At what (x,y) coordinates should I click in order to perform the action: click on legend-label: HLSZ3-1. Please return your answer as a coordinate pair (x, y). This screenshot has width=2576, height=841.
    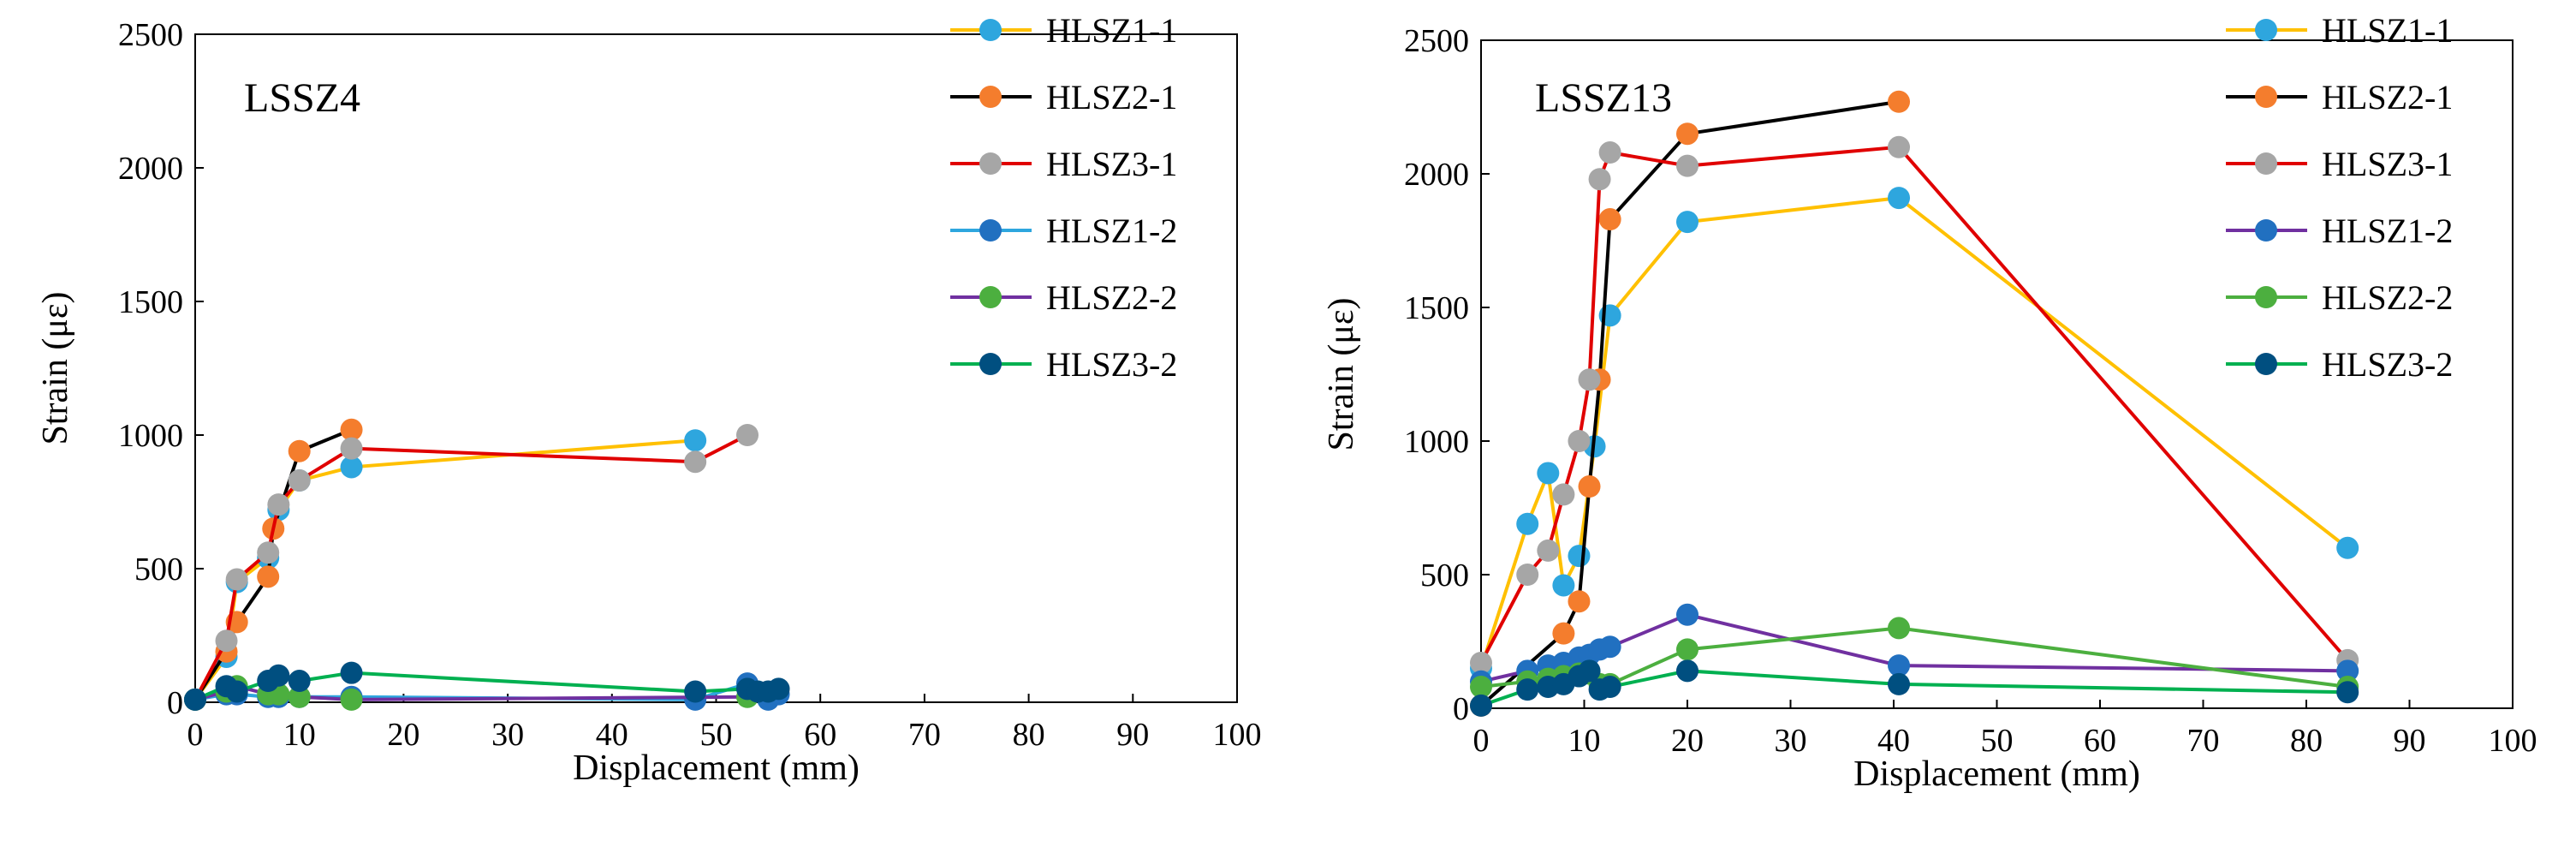
    Looking at the image, I should click on (2387, 164).